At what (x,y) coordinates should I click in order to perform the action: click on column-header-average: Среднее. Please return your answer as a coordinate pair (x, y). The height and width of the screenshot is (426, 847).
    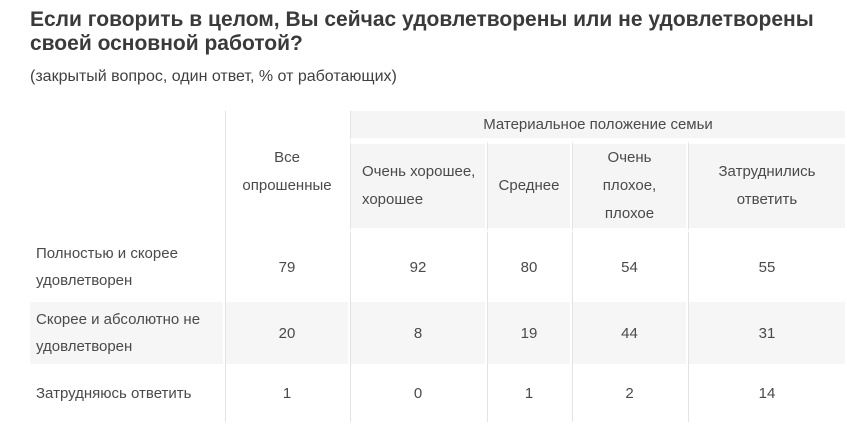
    Looking at the image, I should click on (529, 186).